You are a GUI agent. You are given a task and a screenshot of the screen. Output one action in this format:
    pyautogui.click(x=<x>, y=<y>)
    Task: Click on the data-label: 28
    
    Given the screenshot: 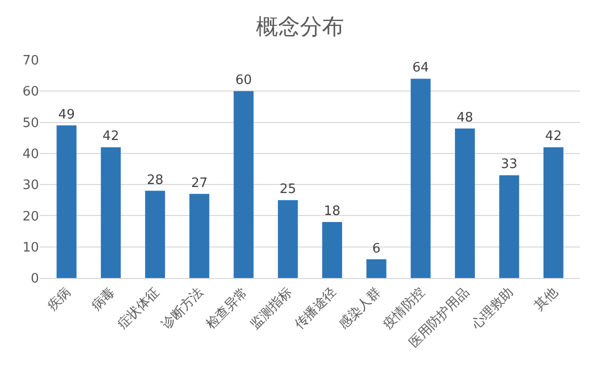 What is the action you would take?
    pyautogui.click(x=155, y=180)
    